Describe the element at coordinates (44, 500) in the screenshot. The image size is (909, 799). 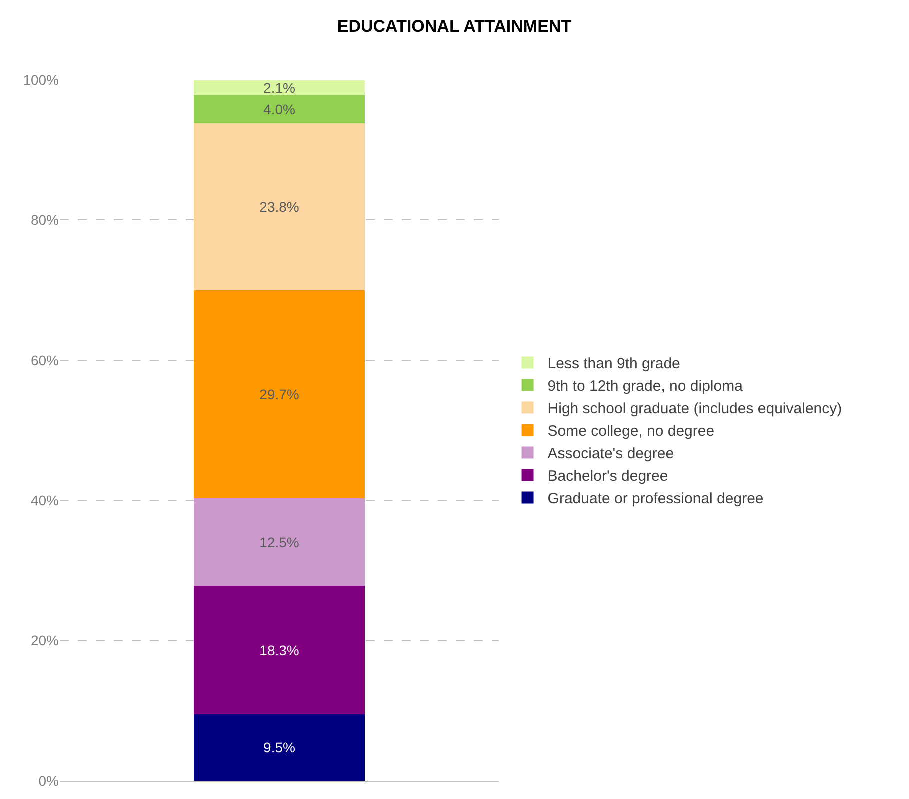
I see `y-tick-label: 40%` at that location.